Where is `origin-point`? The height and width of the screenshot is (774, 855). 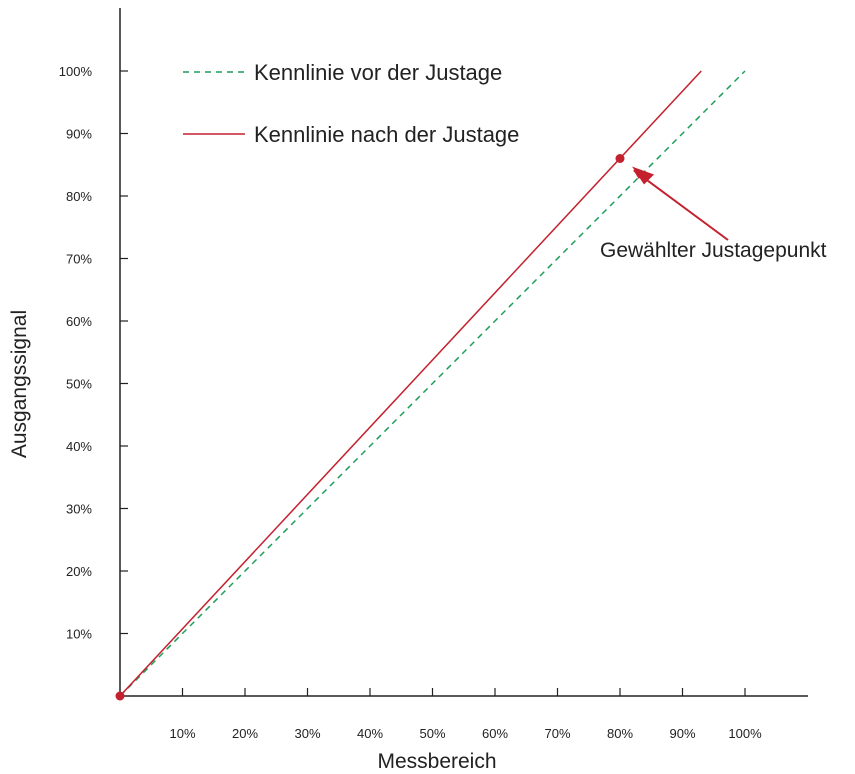 origin-point is located at coordinates (120, 696).